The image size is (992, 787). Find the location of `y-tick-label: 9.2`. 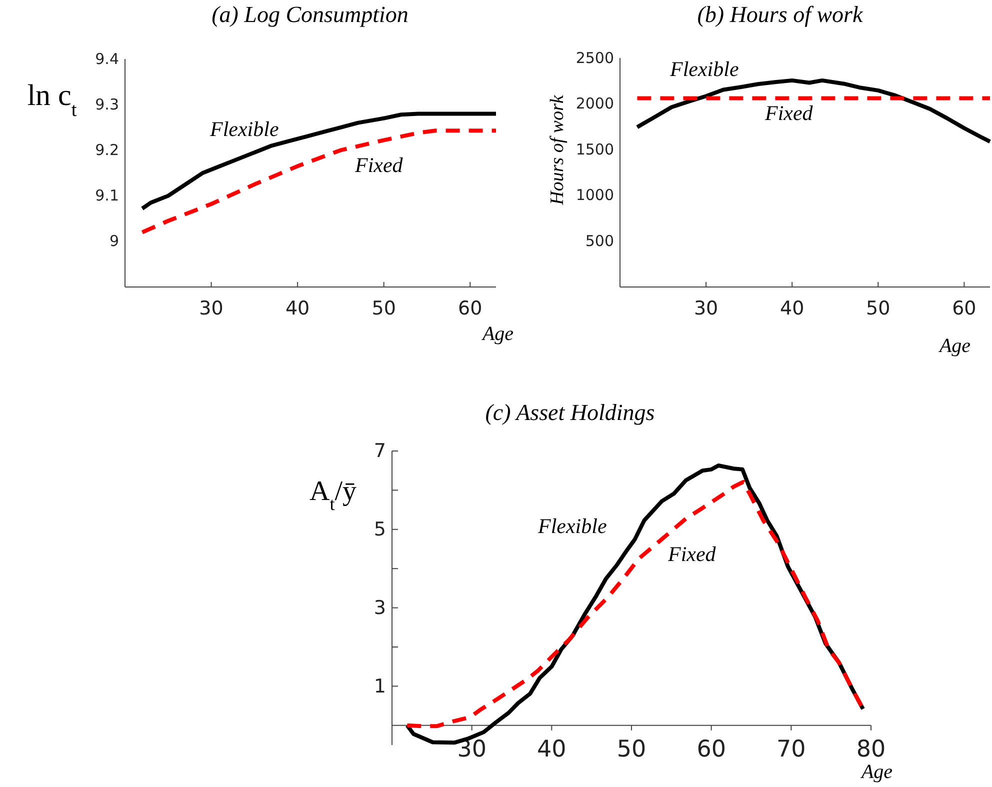

y-tick-label: 9.2 is located at coordinates (107, 150).